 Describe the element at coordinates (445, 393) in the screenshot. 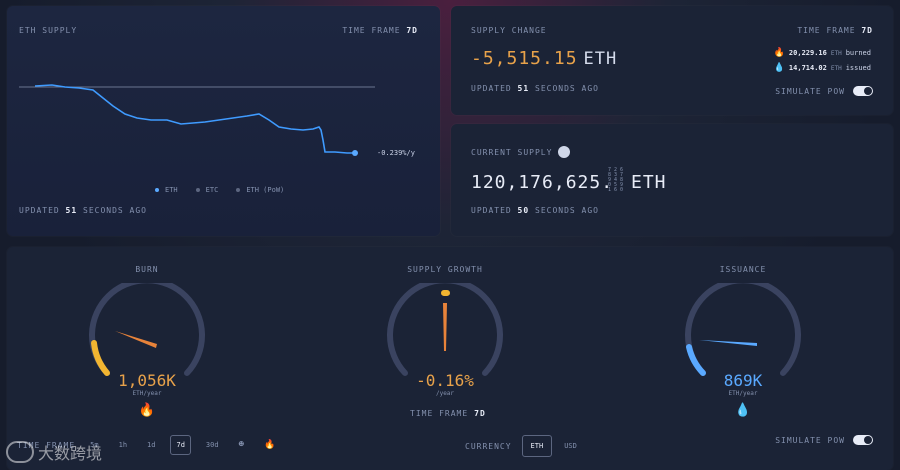

I see `growth-unit: /year` at that location.